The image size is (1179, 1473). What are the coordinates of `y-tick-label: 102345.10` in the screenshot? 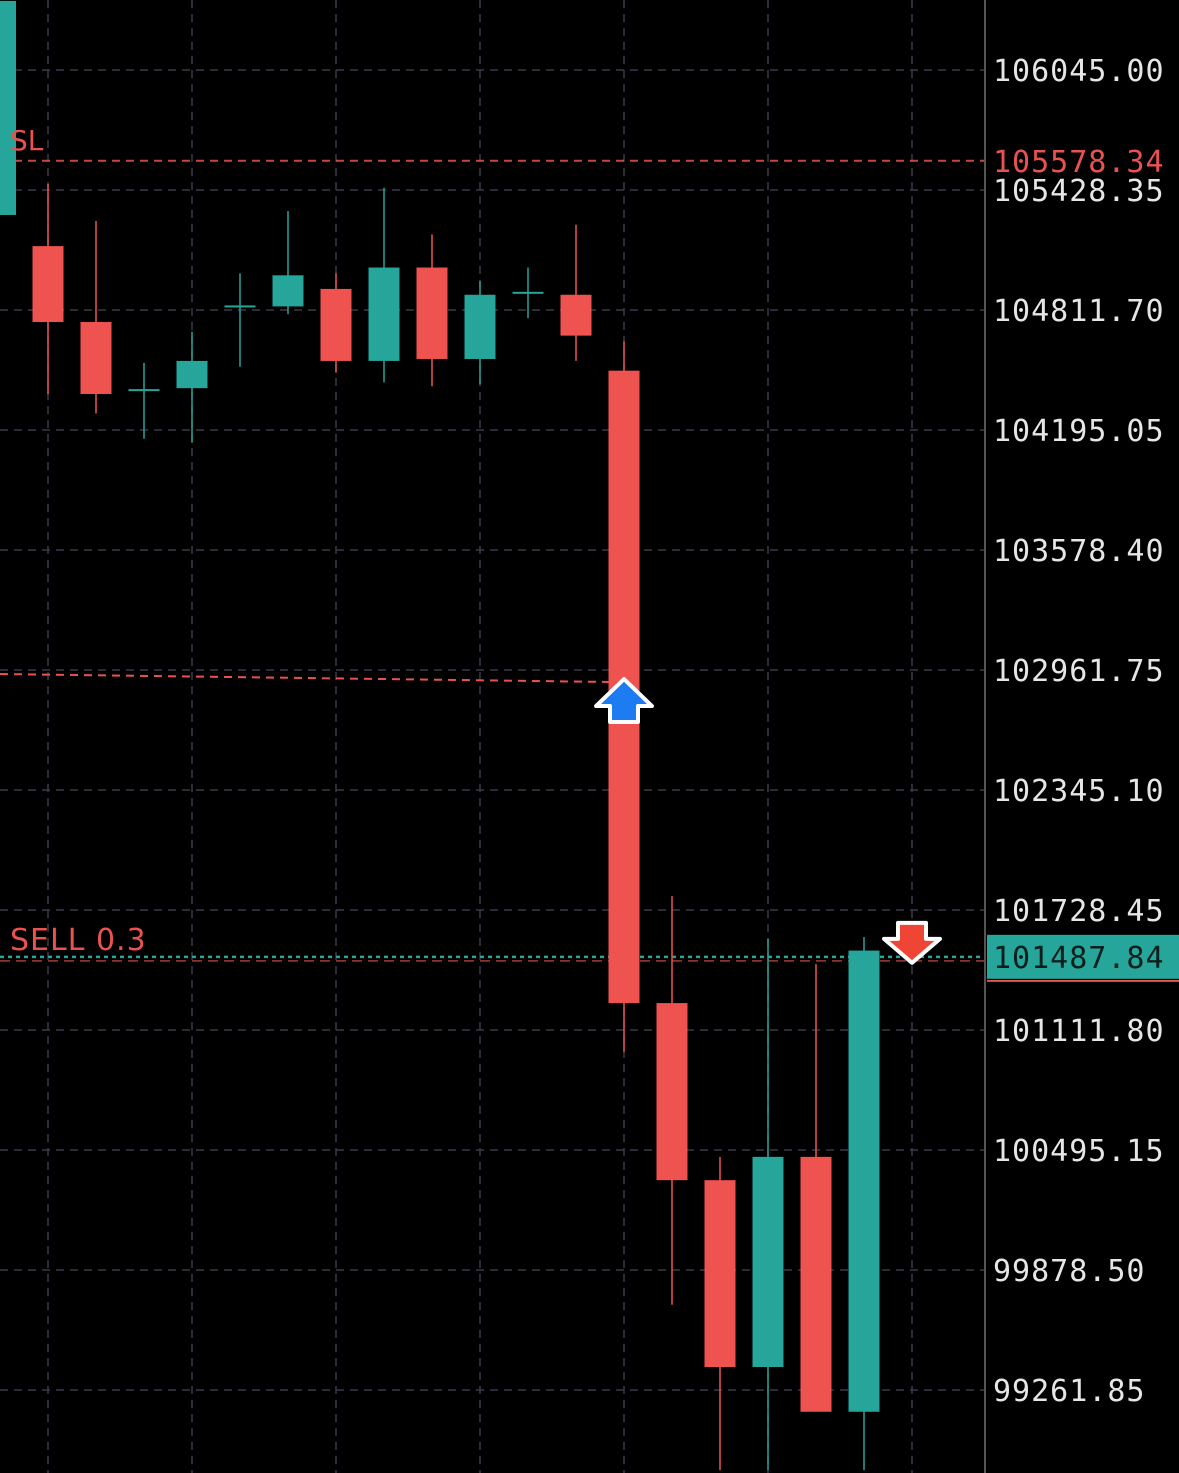 It's located at (1079, 791).